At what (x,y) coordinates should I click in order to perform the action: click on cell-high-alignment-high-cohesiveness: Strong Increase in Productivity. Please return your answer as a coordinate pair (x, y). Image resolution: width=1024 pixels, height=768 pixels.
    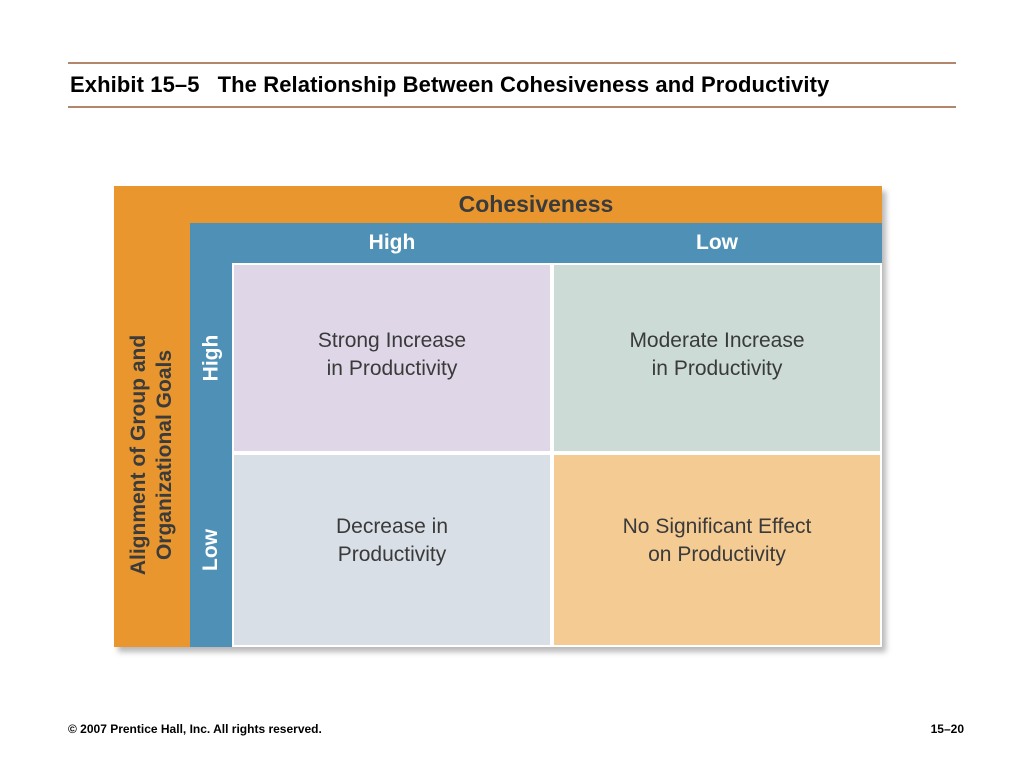
    Looking at the image, I should click on (392, 358).